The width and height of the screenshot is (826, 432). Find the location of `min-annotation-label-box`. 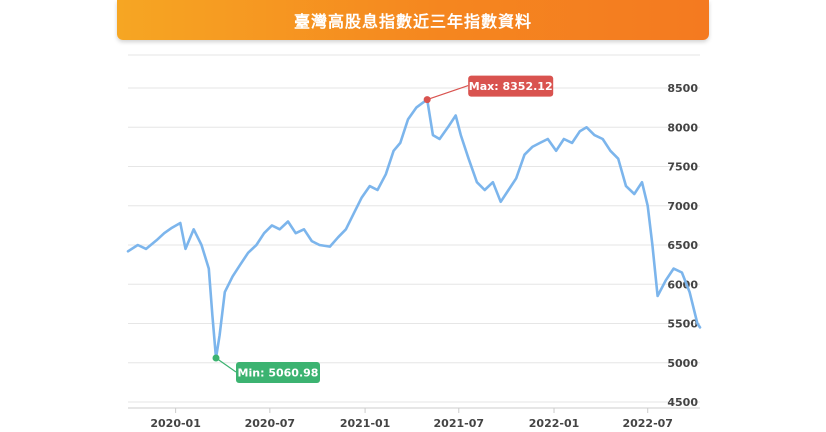

min-annotation-label-box is located at coordinates (278, 372).